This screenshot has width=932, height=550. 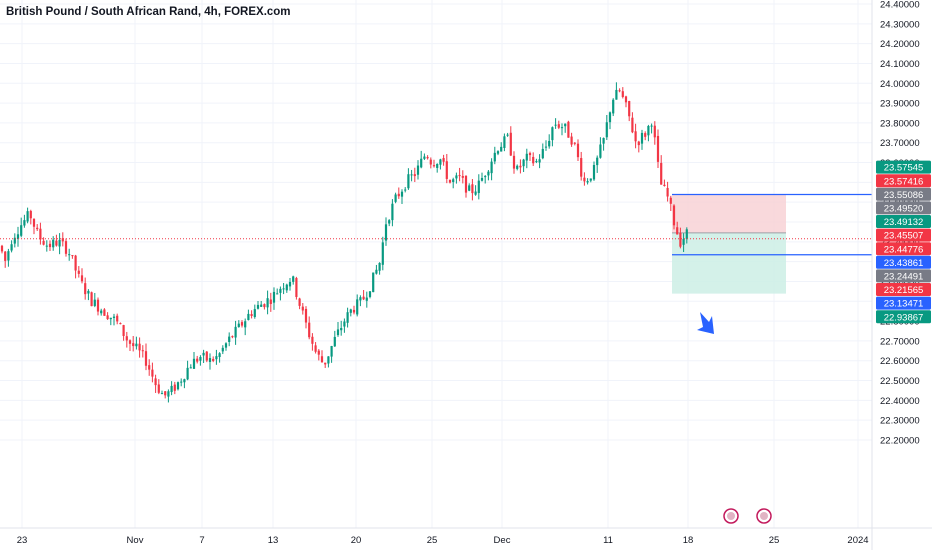 I want to click on price-label-text: 23.21565, so click(x=904, y=290).